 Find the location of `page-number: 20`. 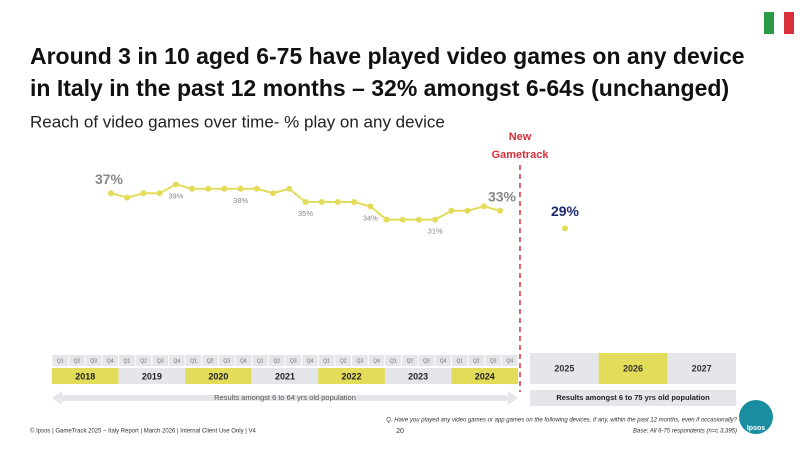

page-number: 20 is located at coordinates (400, 431).